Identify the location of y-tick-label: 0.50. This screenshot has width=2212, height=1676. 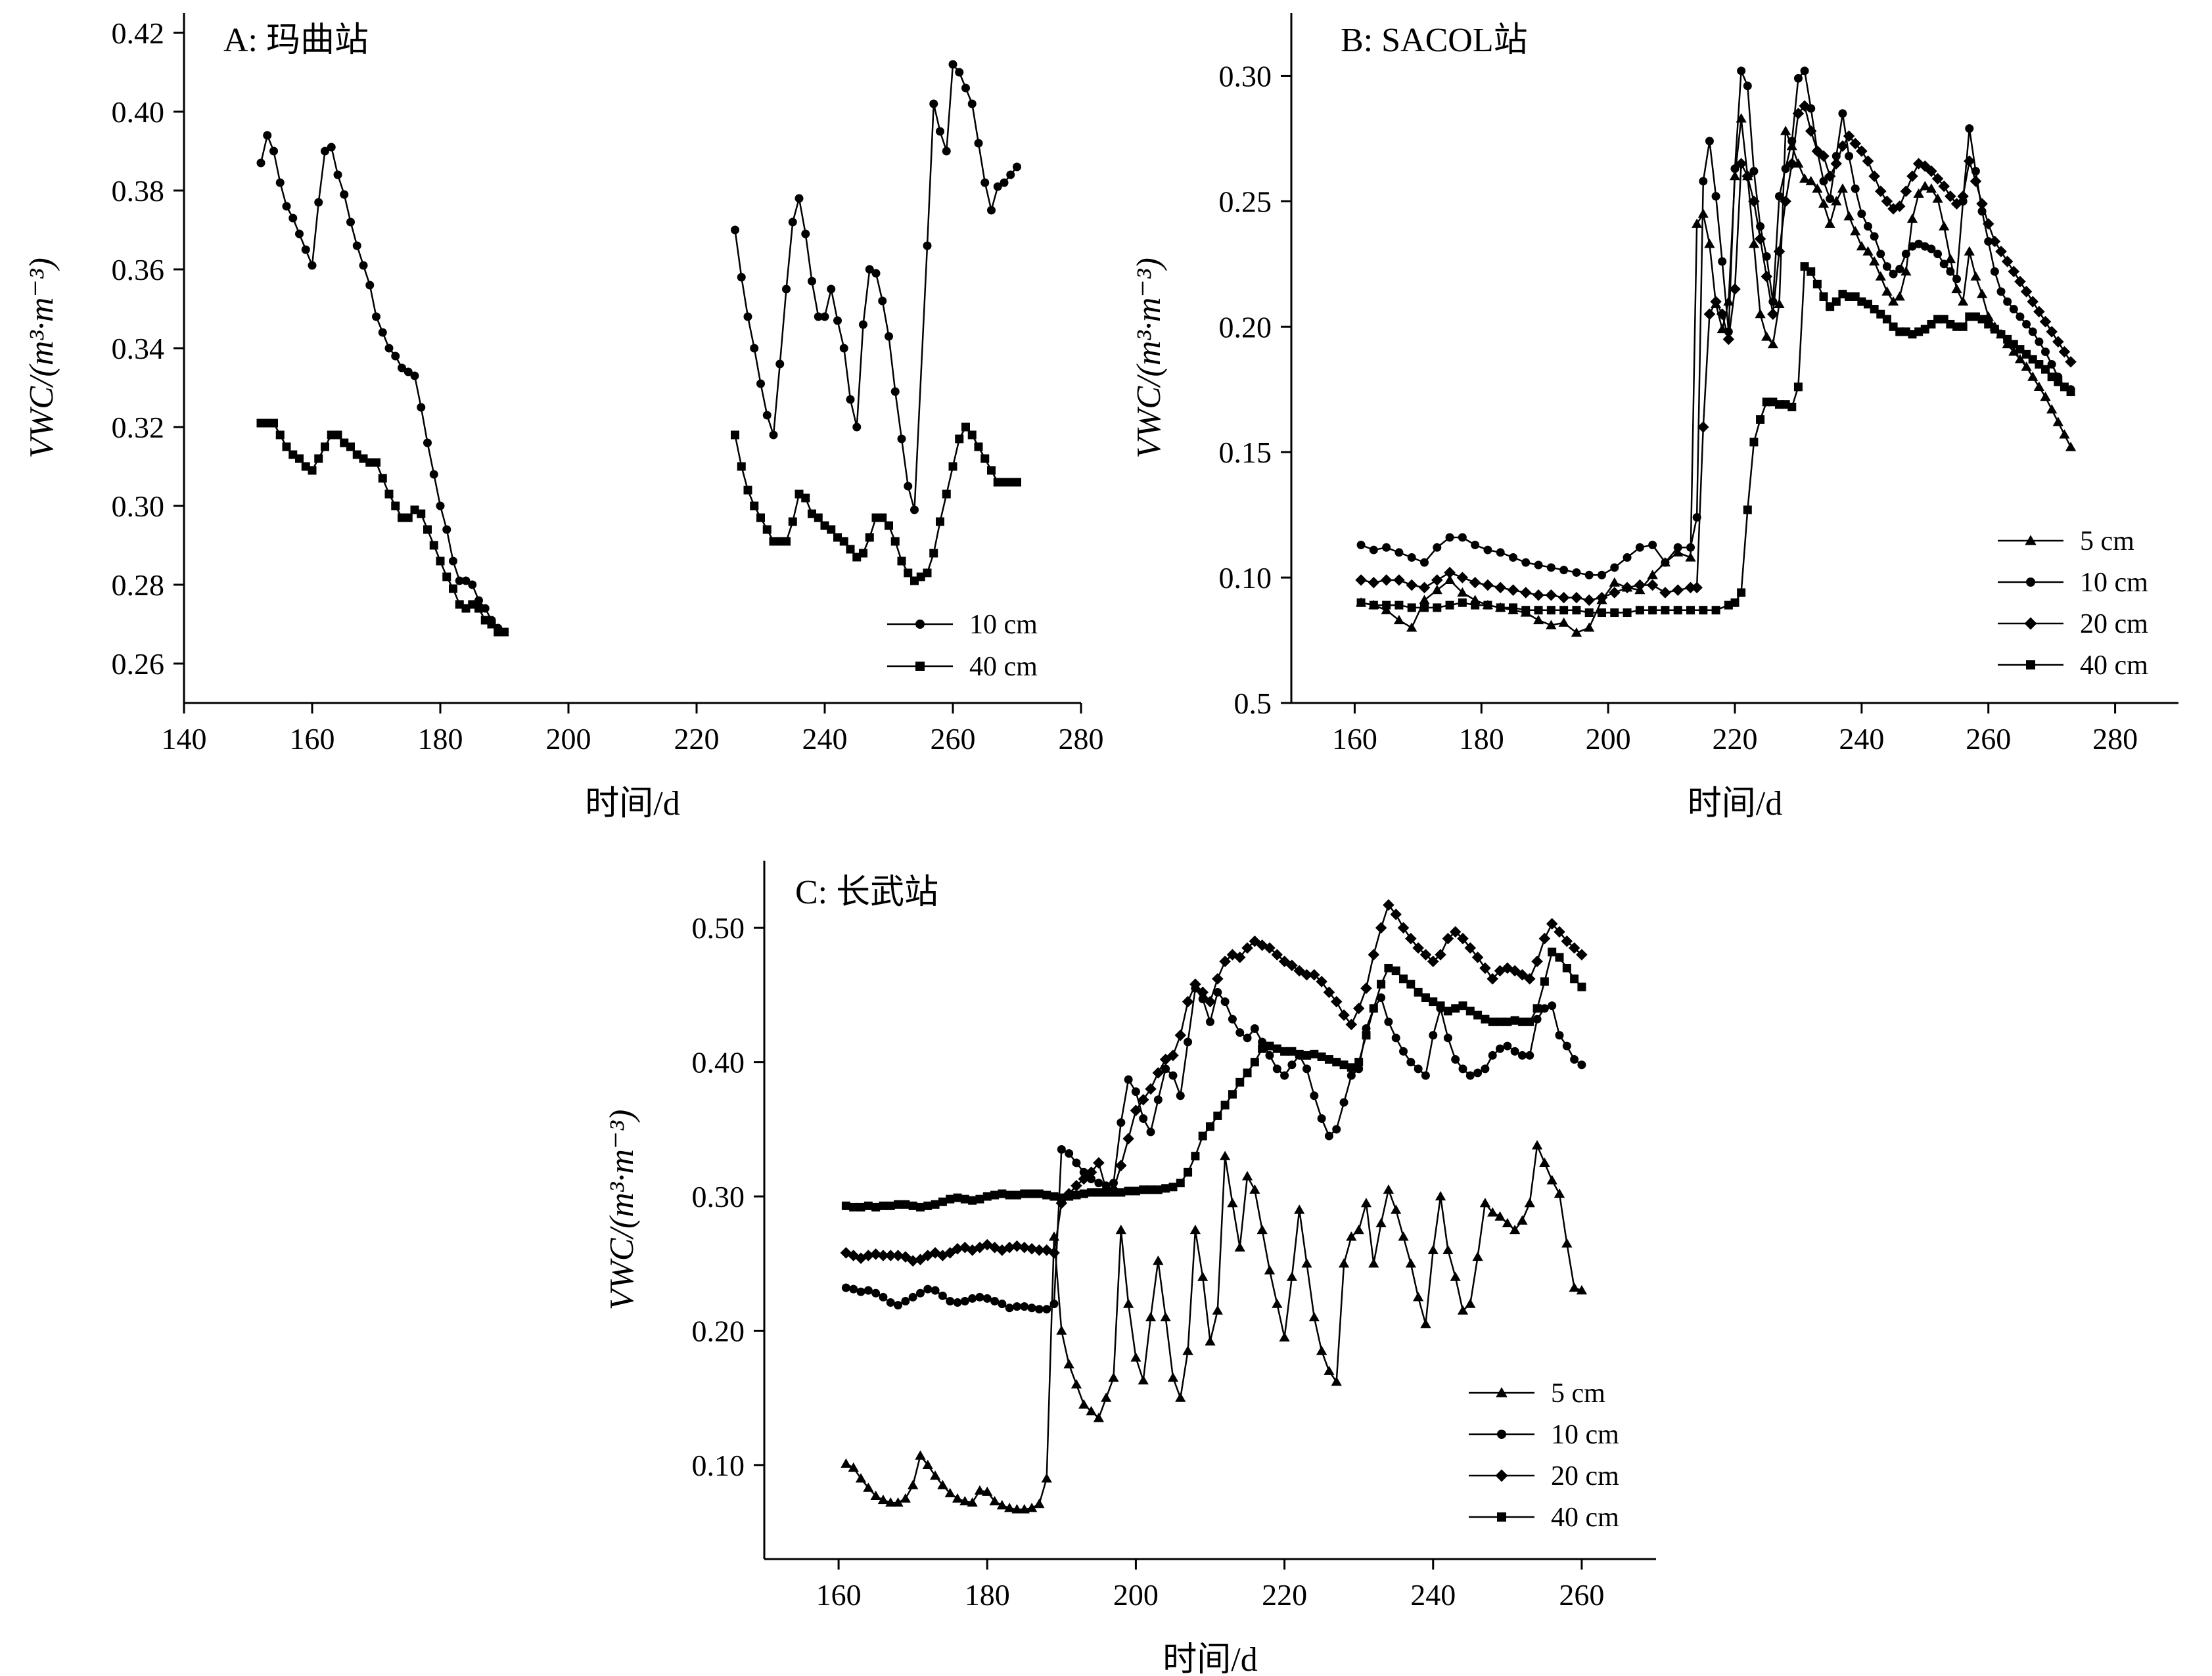
(718, 928).